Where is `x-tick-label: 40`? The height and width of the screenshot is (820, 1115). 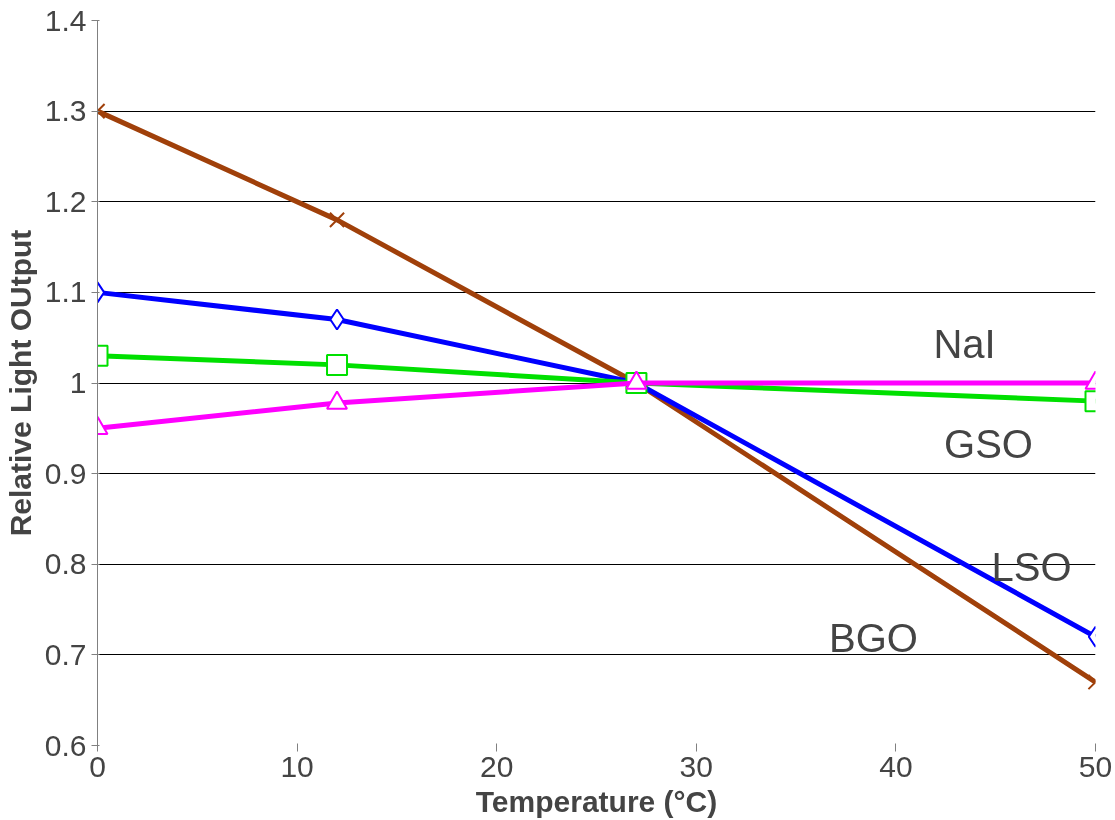 x-tick-label: 40 is located at coordinates (896, 766).